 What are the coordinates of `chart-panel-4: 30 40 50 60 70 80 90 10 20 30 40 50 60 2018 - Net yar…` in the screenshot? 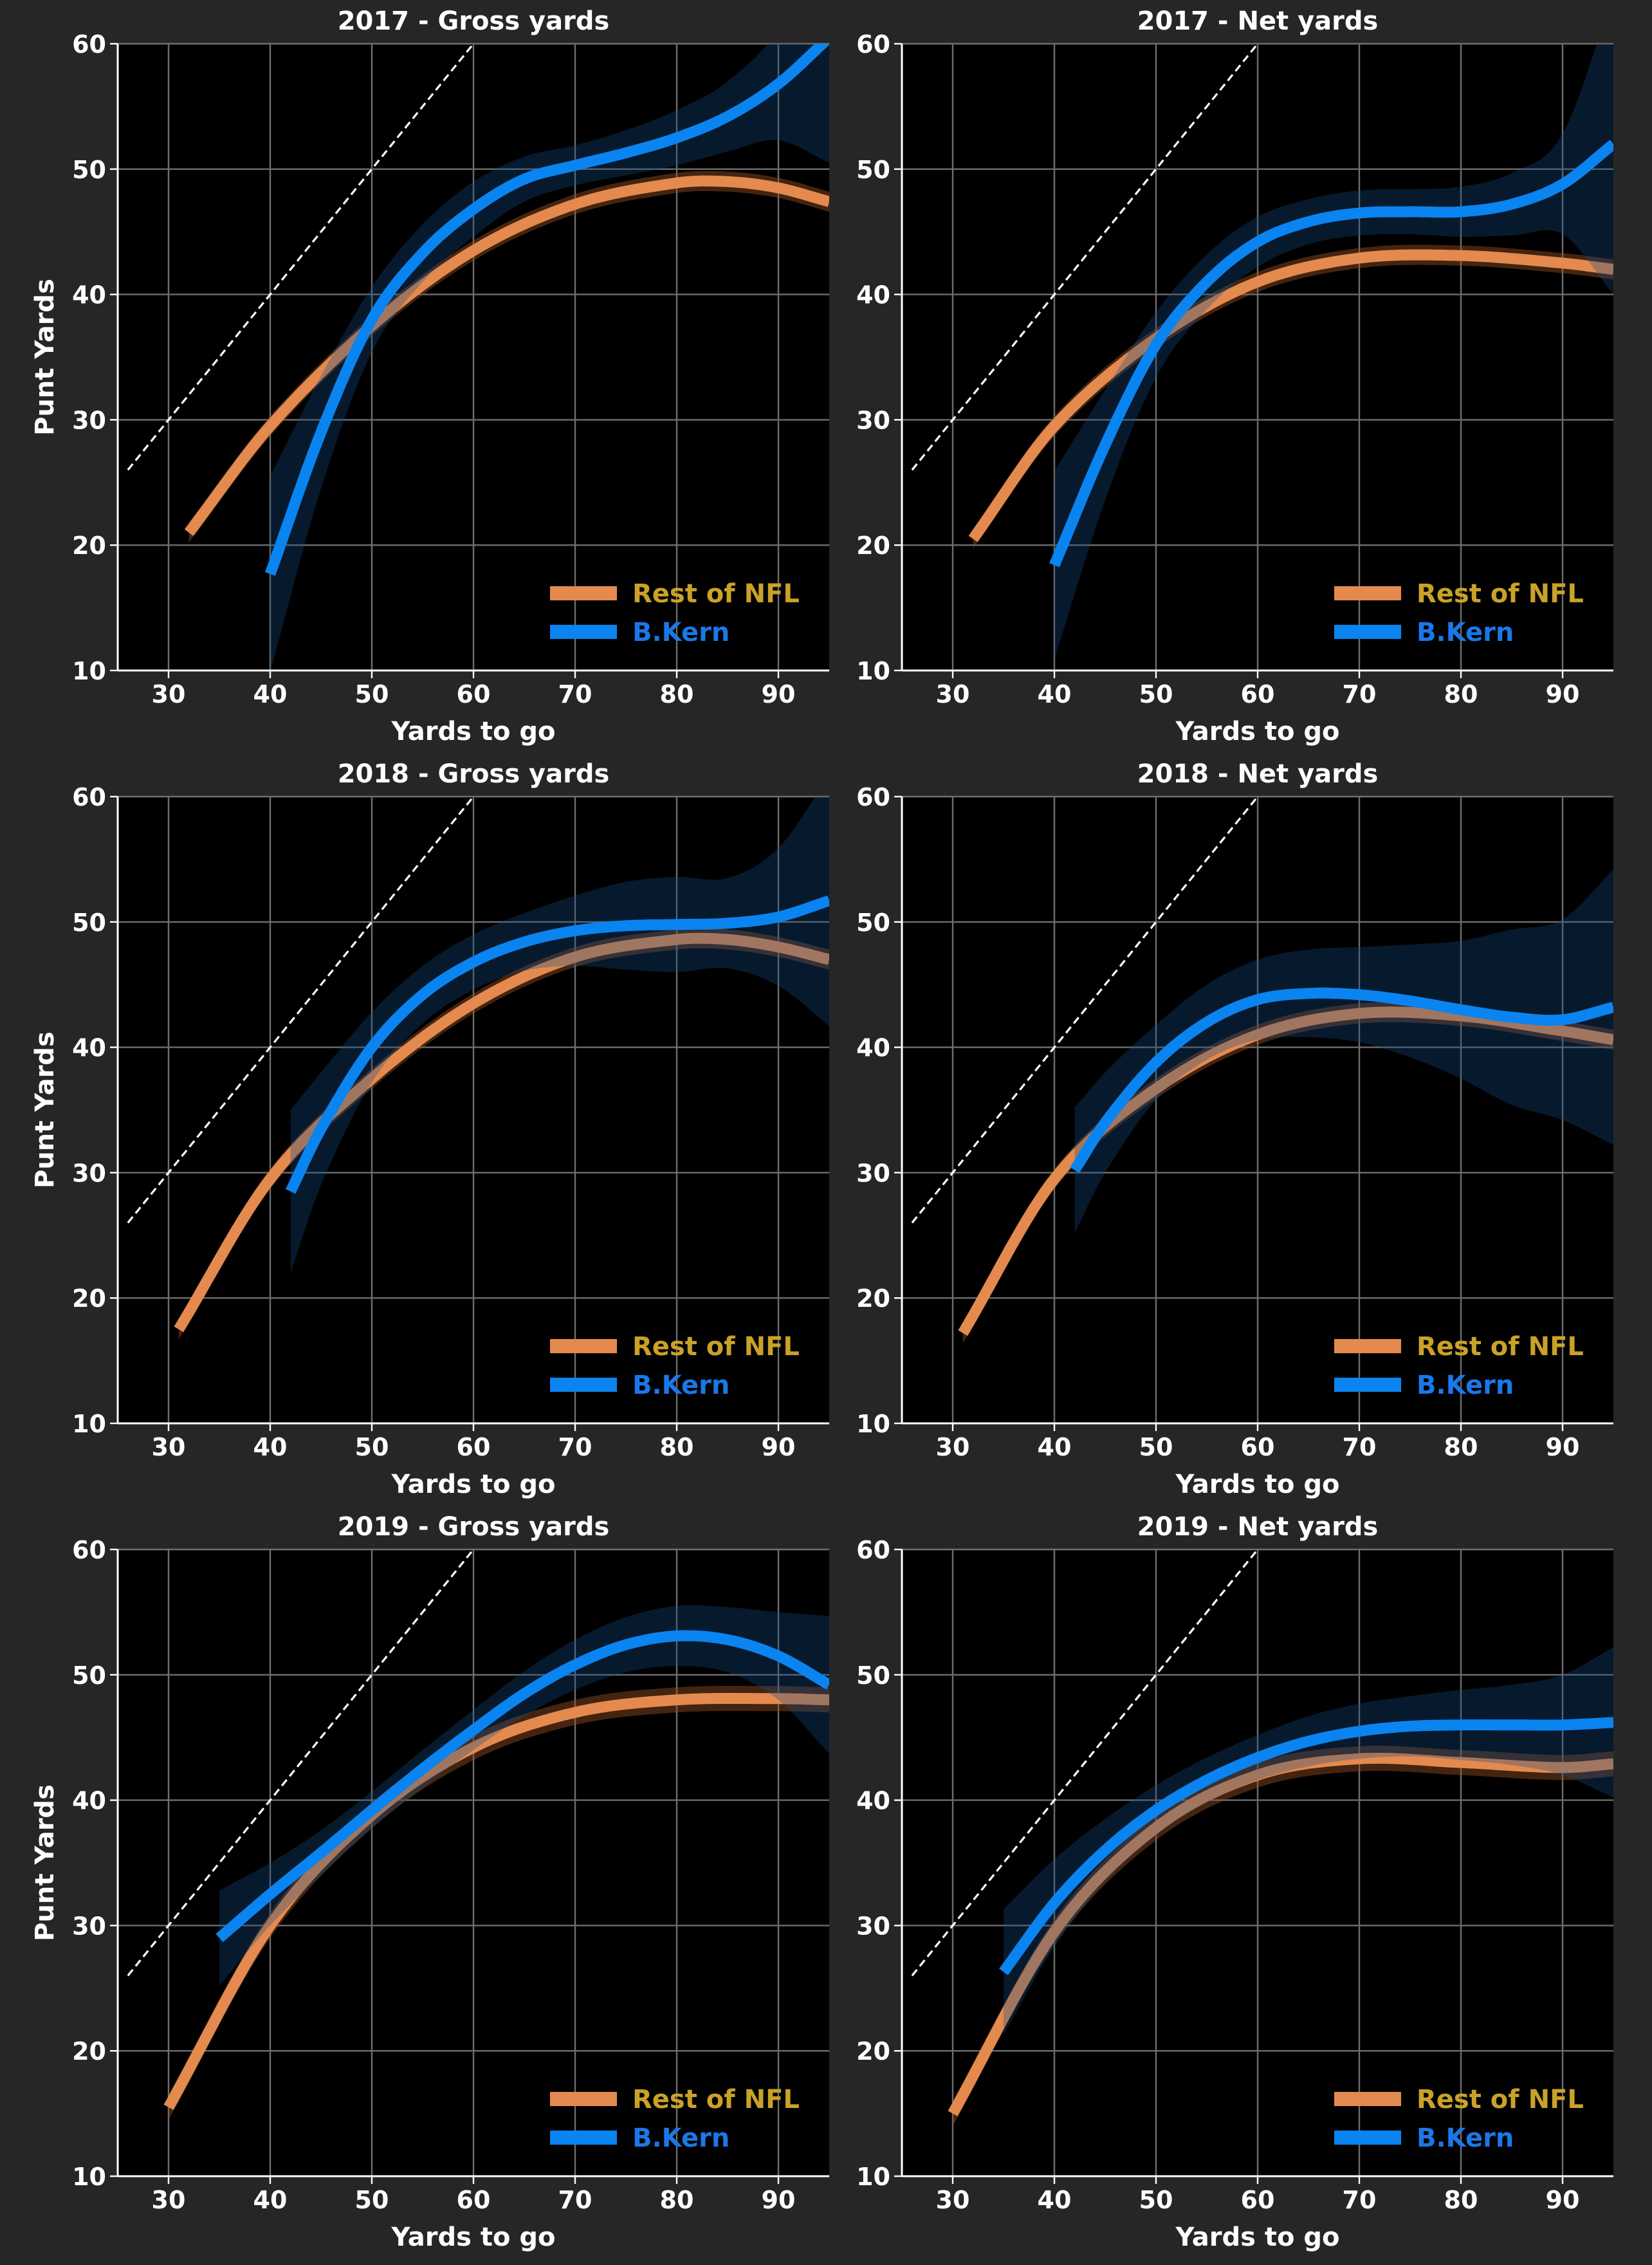 It's located at (1234, 1129).